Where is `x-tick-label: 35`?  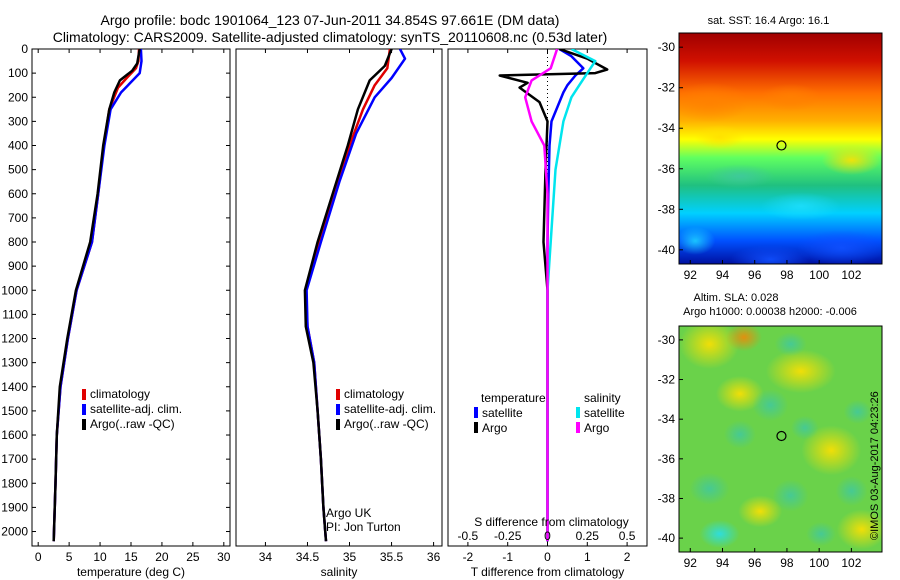 x-tick-label: 35 is located at coordinates (350, 557).